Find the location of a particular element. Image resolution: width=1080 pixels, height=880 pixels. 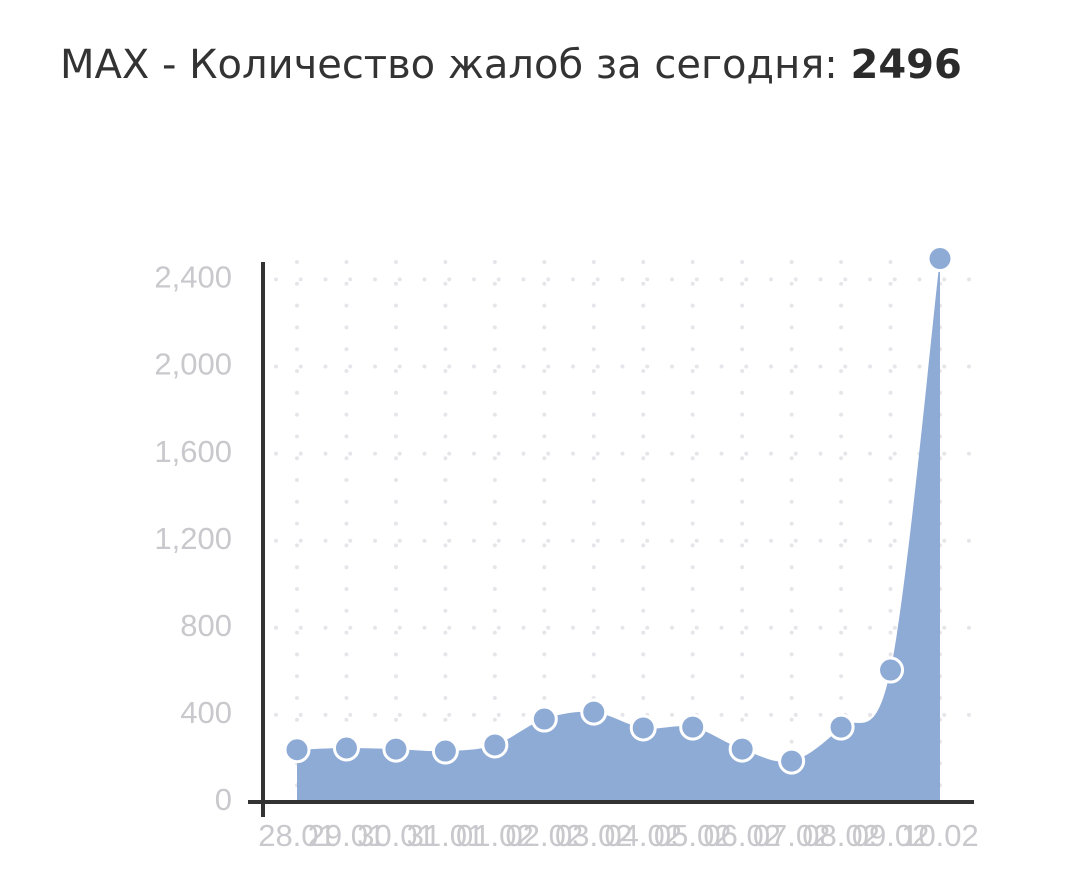

y-tick-label: 800 is located at coordinates (206, 625).